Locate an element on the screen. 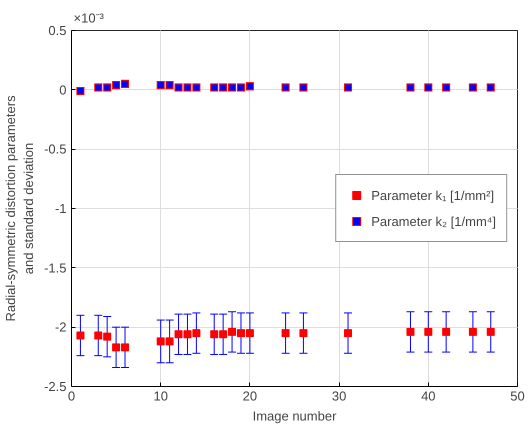  legend-label: Parameter k₁ [1/mm²] is located at coordinates (432, 195).